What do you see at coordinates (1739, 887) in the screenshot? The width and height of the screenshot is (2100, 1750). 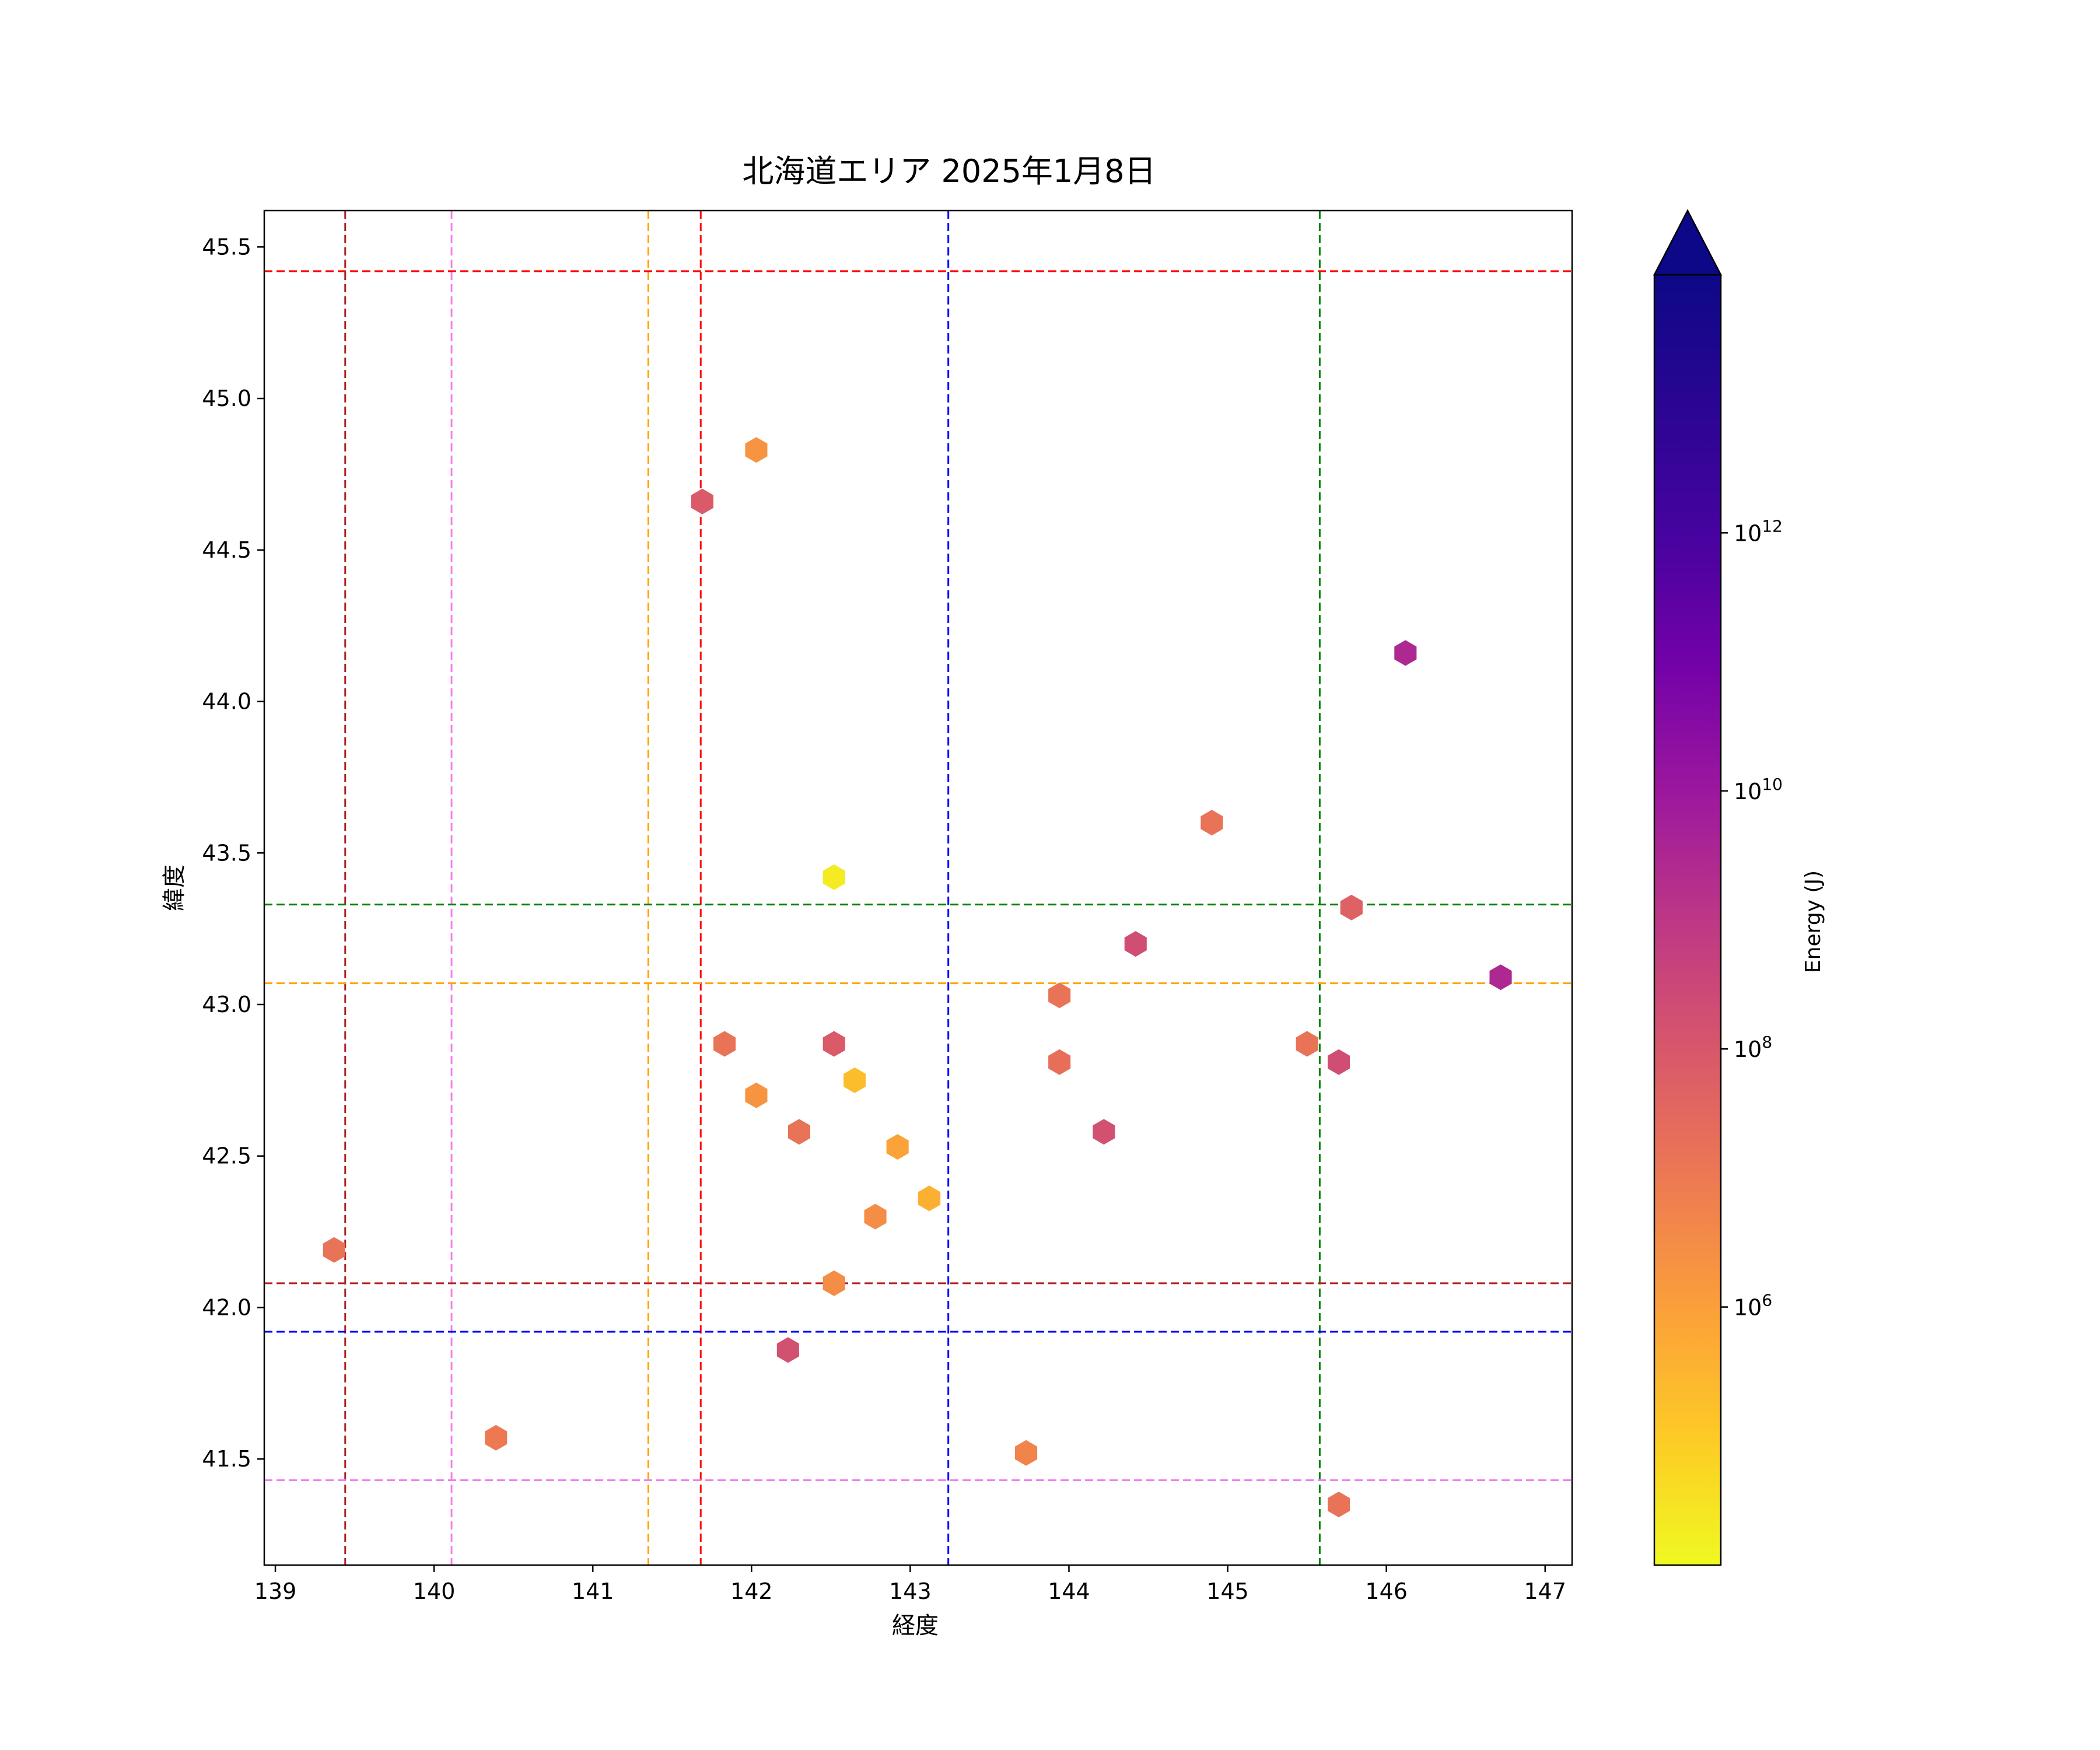 I see `colorbar: 10⁶ 10⁸ 10¹⁰ 10¹² Energy (J)` at bounding box center [1739, 887].